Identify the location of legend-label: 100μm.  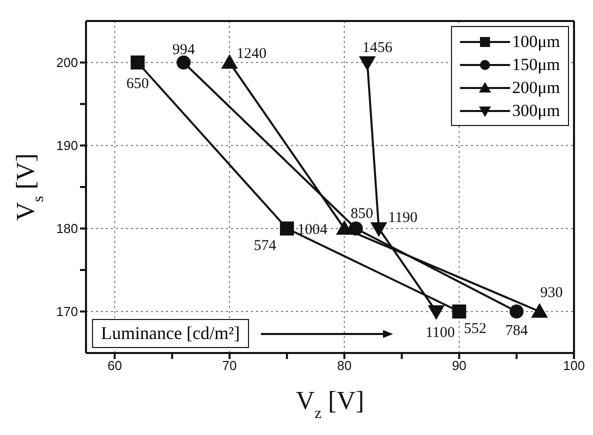
(536, 42).